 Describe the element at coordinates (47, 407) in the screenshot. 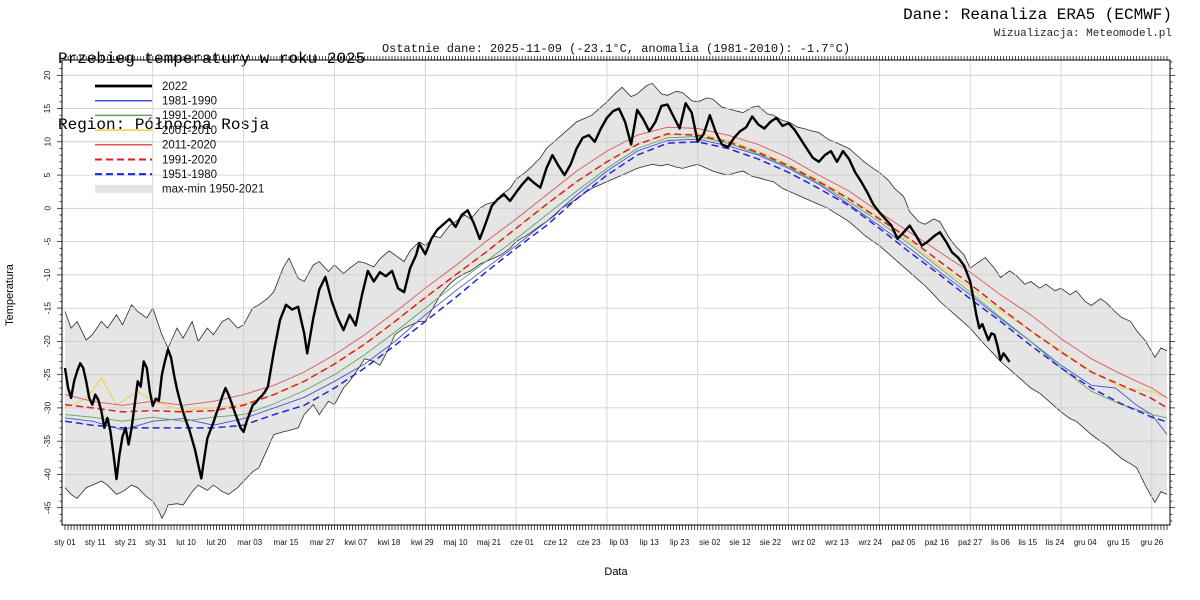

I see `y-tick-label: -30` at that location.